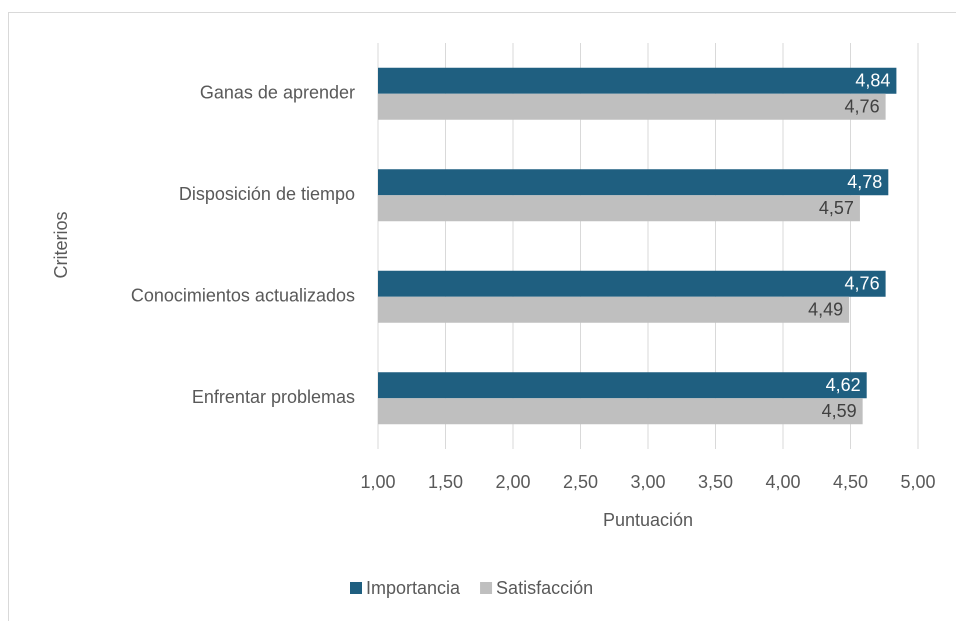  Describe the element at coordinates (825, 310) in the screenshot. I see `data-label: 4,49` at that location.